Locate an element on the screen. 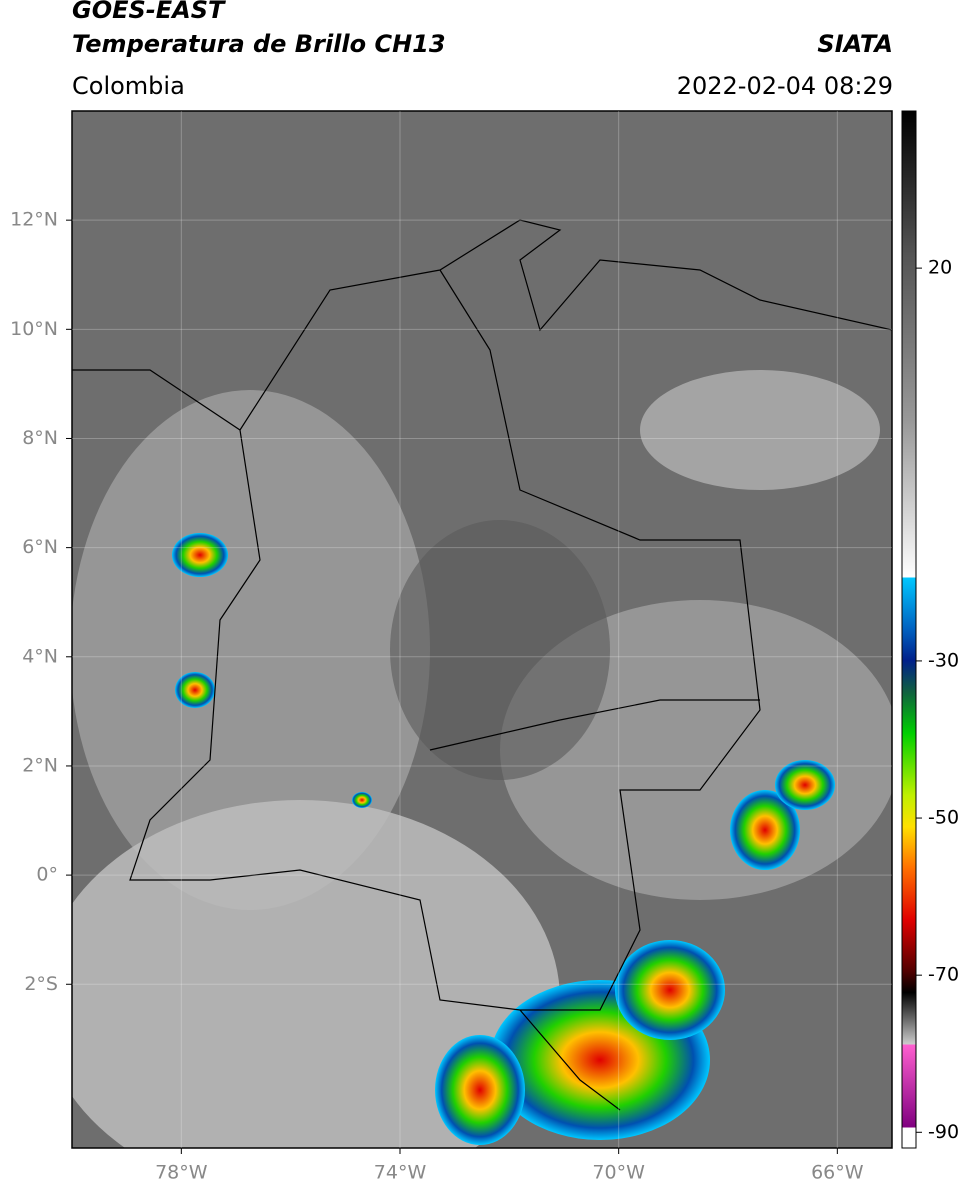  y-tick-label: 2°S is located at coordinates (41, 984).